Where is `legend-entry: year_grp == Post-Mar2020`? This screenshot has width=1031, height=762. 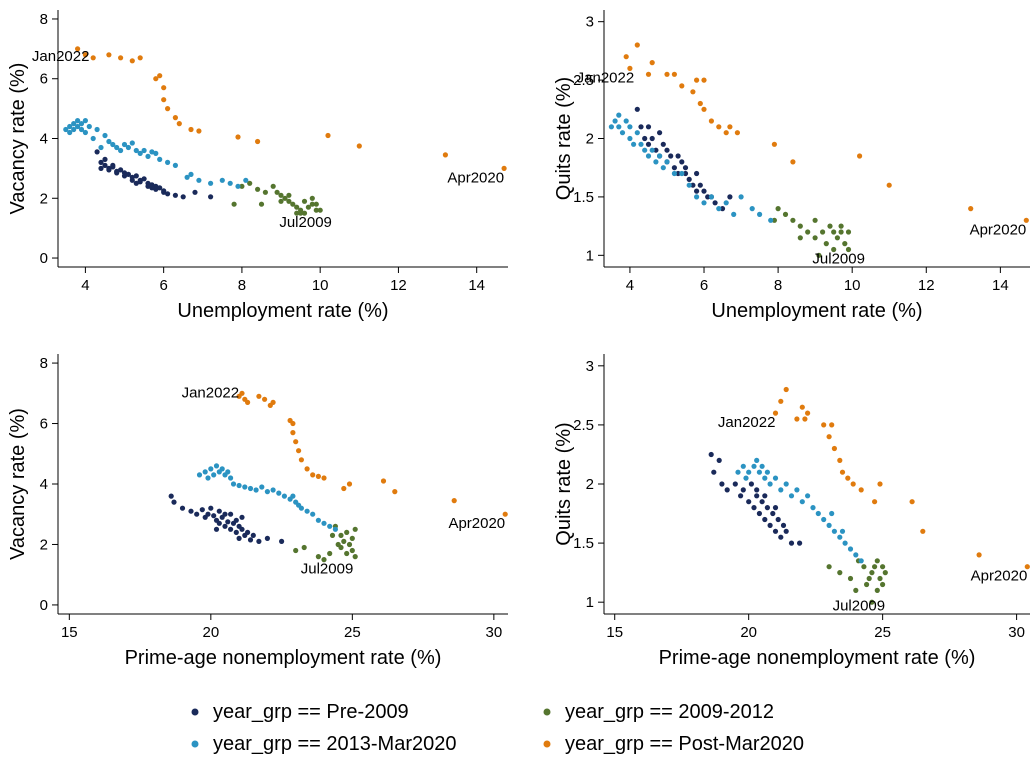
legend-entry: year_grp == Post-Mar2020 is located at coordinates (673, 744).